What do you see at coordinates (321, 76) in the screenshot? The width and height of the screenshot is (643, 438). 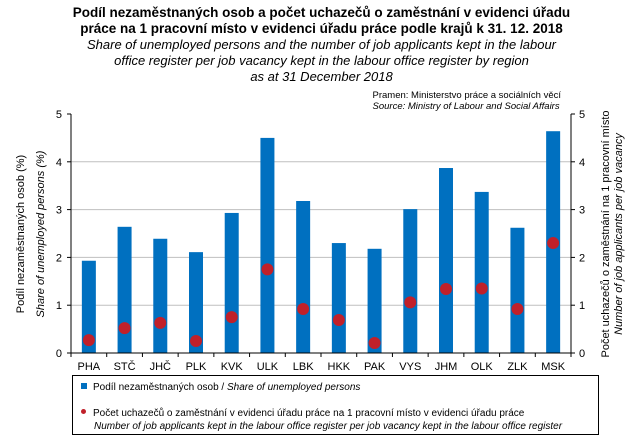 I see `title-en-line-3: as at 31 December 2018` at bounding box center [321, 76].